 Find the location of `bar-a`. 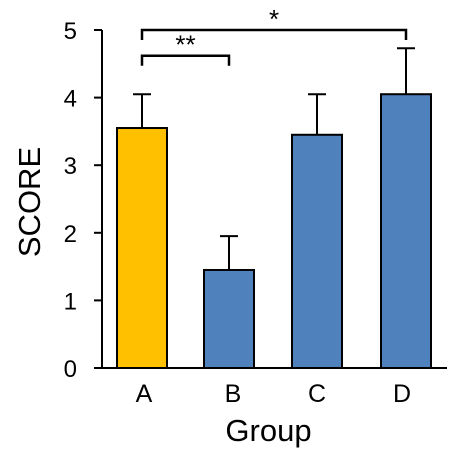

bar-a is located at coordinates (142, 248).